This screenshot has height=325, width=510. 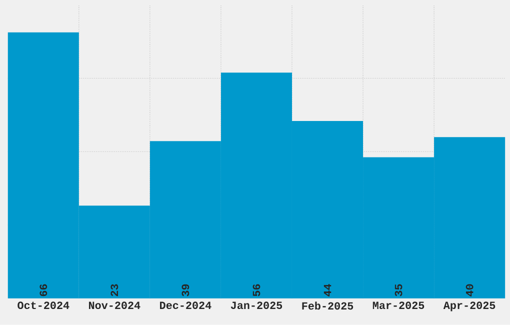 I want to click on x-tick-label: Nov-2024, so click(x=114, y=306).